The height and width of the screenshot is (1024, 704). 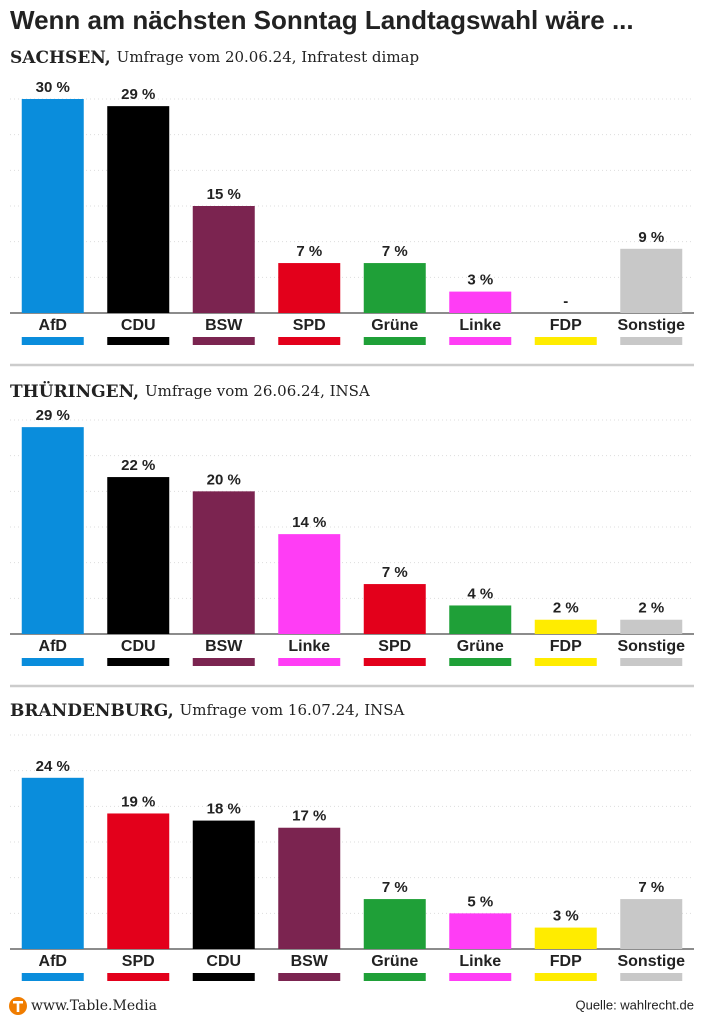 What do you see at coordinates (138, 801) in the screenshot?
I see `value-label: 19 %` at bounding box center [138, 801].